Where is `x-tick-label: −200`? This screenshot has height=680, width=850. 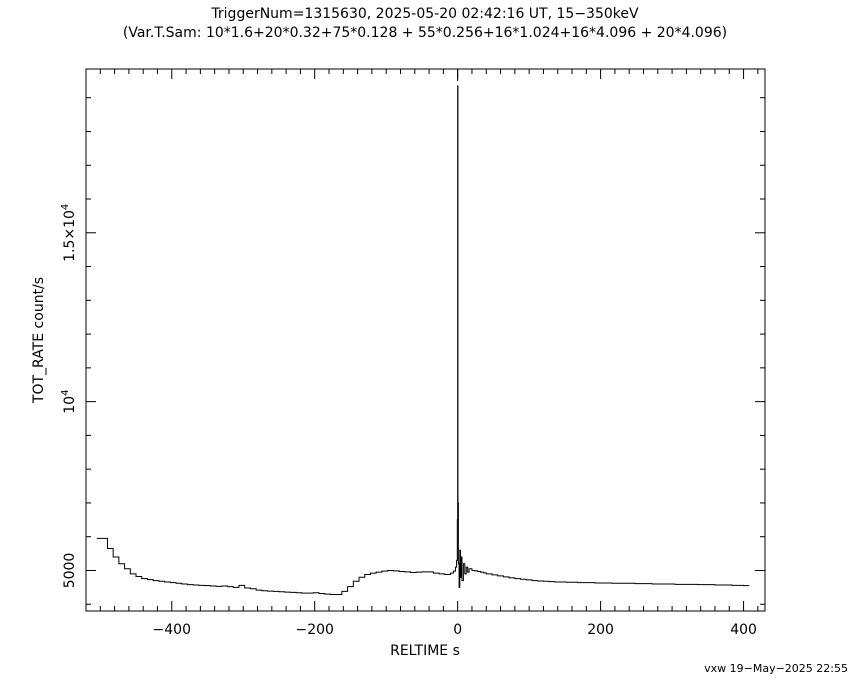 x-tick-label: −200 is located at coordinates (314, 630).